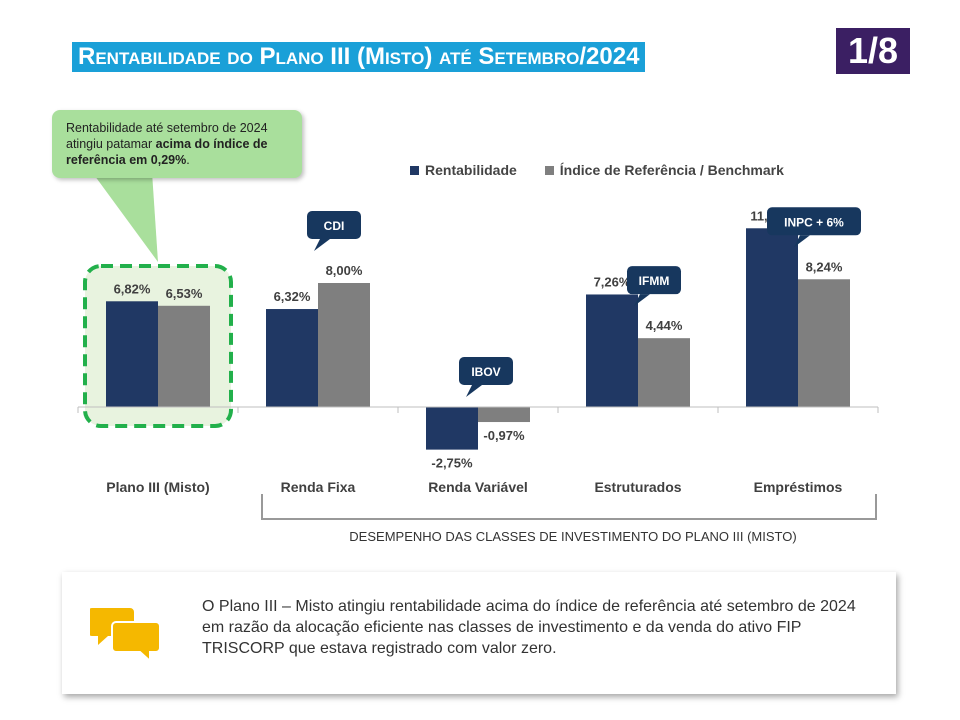 This screenshot has width=960, height=720. I want to click on benchmark-tag-label: INPC + 6%, so click(814, 222).